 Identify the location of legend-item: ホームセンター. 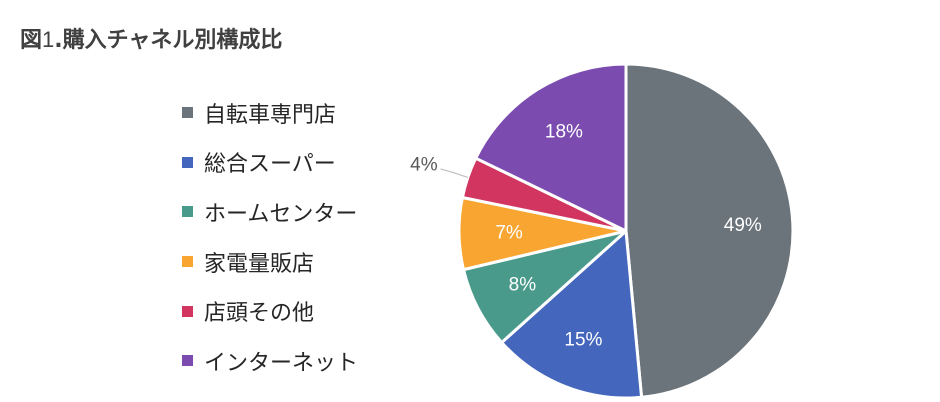
(270, 212).